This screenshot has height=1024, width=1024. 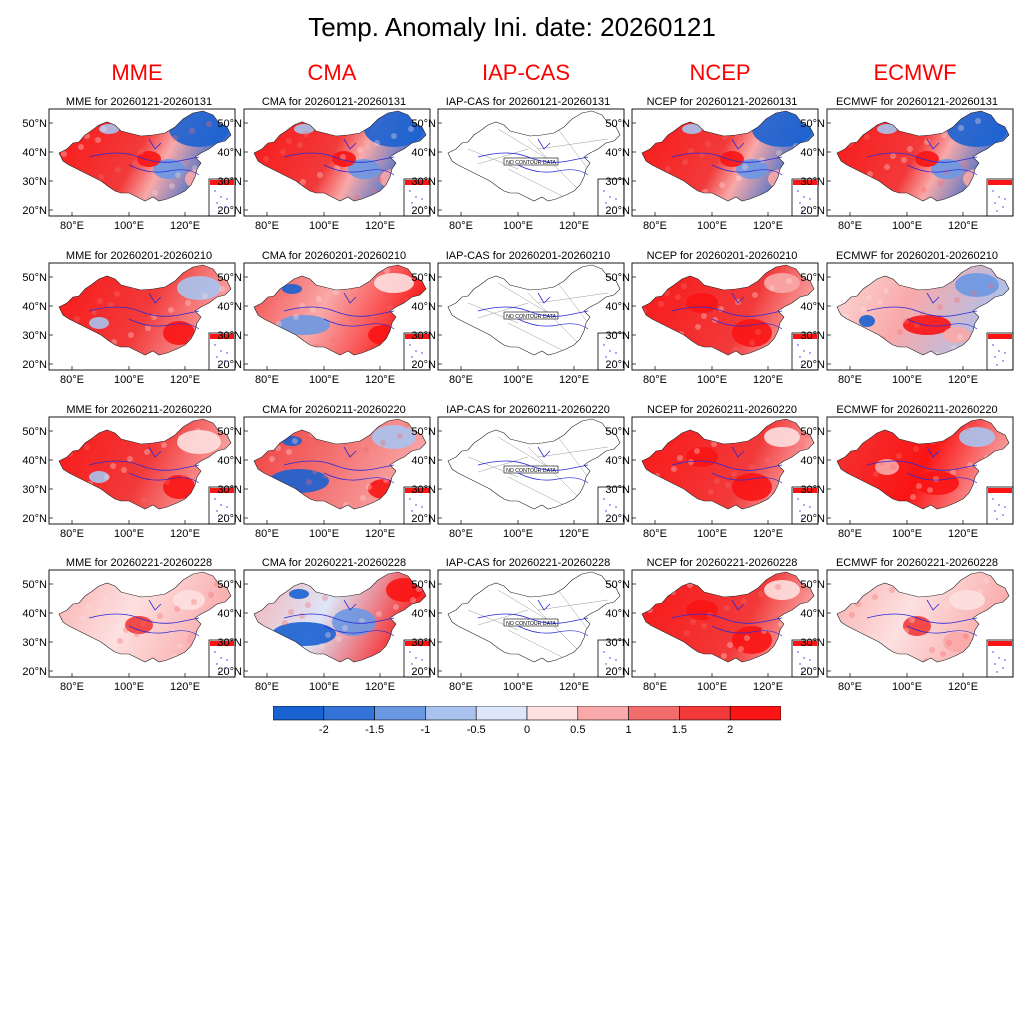 I want to click on colorbar: -2 -1.5 -1 -0.5 0 0.5 1 1.5 2, so click(x=527, y=721).